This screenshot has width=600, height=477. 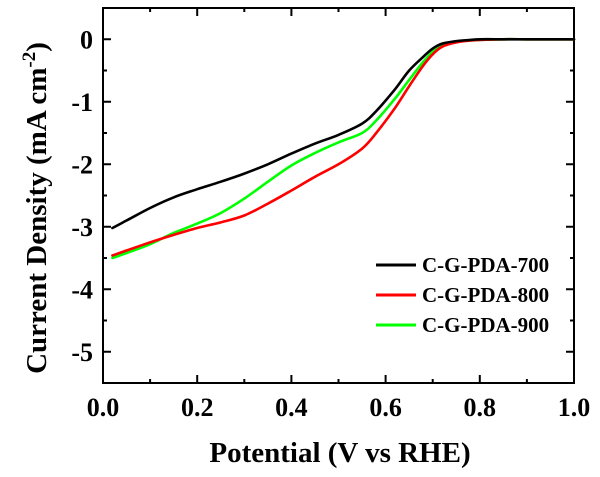 What do you see at coordinates (485, 265) in the screenshot?
I see `legend-label-c-g-pda-700: C-G-PDA-700` at bounding box center [485, 265].